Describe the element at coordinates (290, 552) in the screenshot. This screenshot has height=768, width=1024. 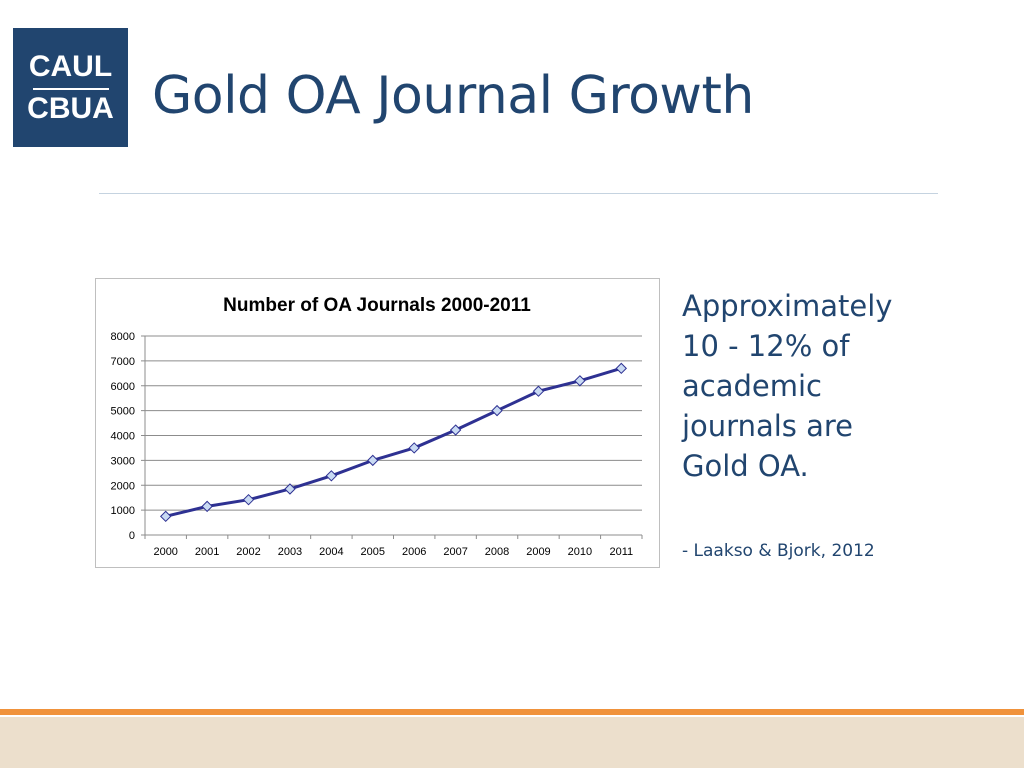
I see `x-tick-label: 2003` at that location.